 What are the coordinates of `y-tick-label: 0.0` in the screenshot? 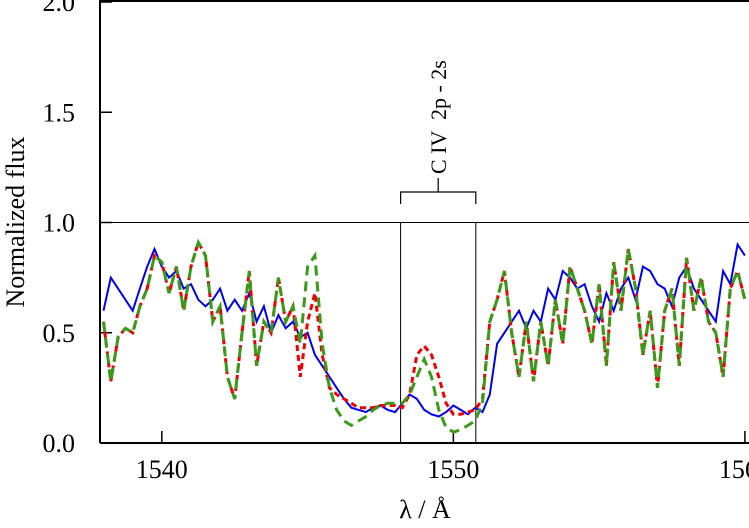 It's located at (59, 443).